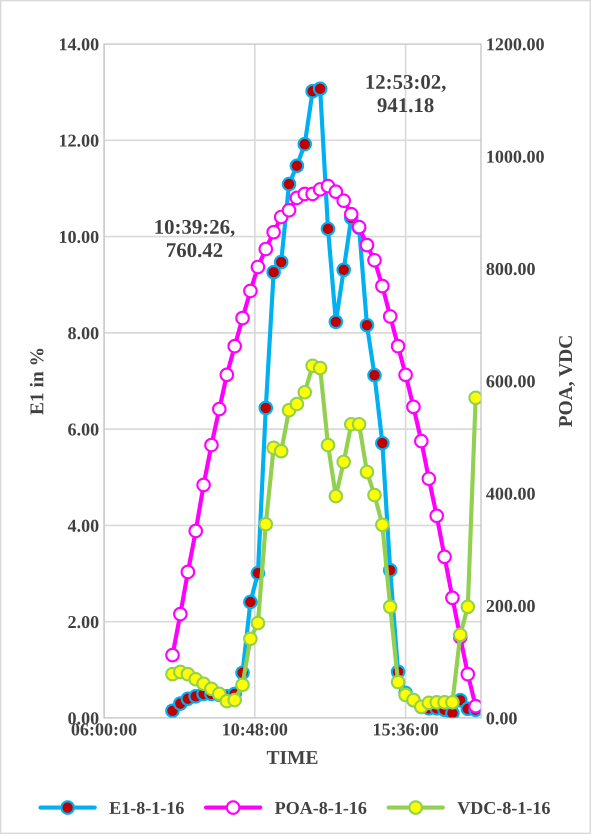 Image resolution: width=591 pixels, height=834 pixels. What do you see at coordinates (515, 44) in the screenshot?
I see `y2-tick-label: 1200.00` at bounding box center [515, 44].